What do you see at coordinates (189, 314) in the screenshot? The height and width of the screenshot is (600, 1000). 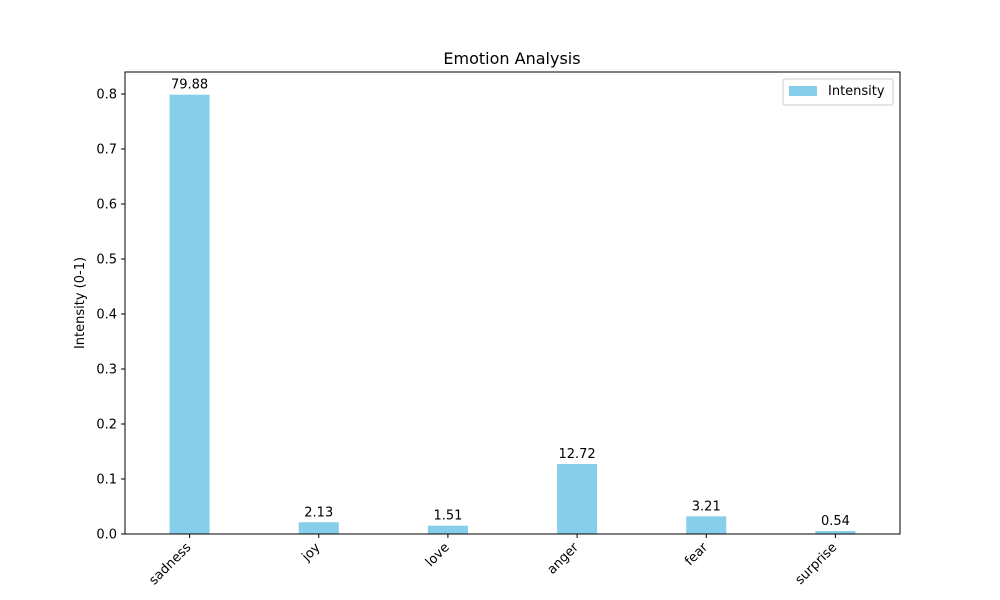 I see `bar-sadness` at bounding box center [189, 314].